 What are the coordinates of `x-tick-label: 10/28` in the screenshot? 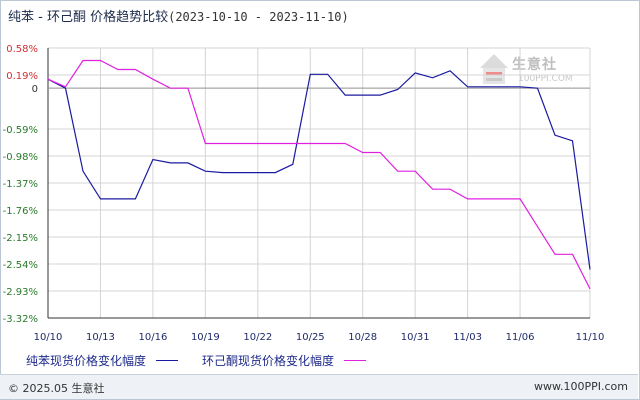 It's located at (362, 337).